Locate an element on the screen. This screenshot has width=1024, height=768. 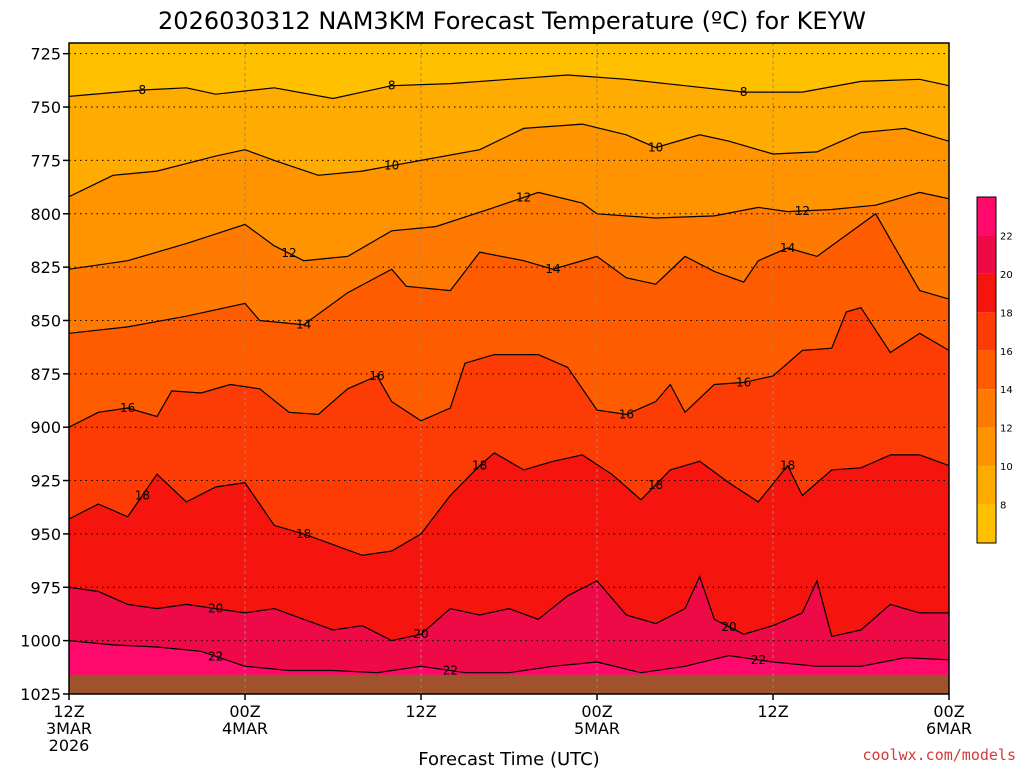
credit-text: coolwx.com/models is located at coordinates (939, 755).